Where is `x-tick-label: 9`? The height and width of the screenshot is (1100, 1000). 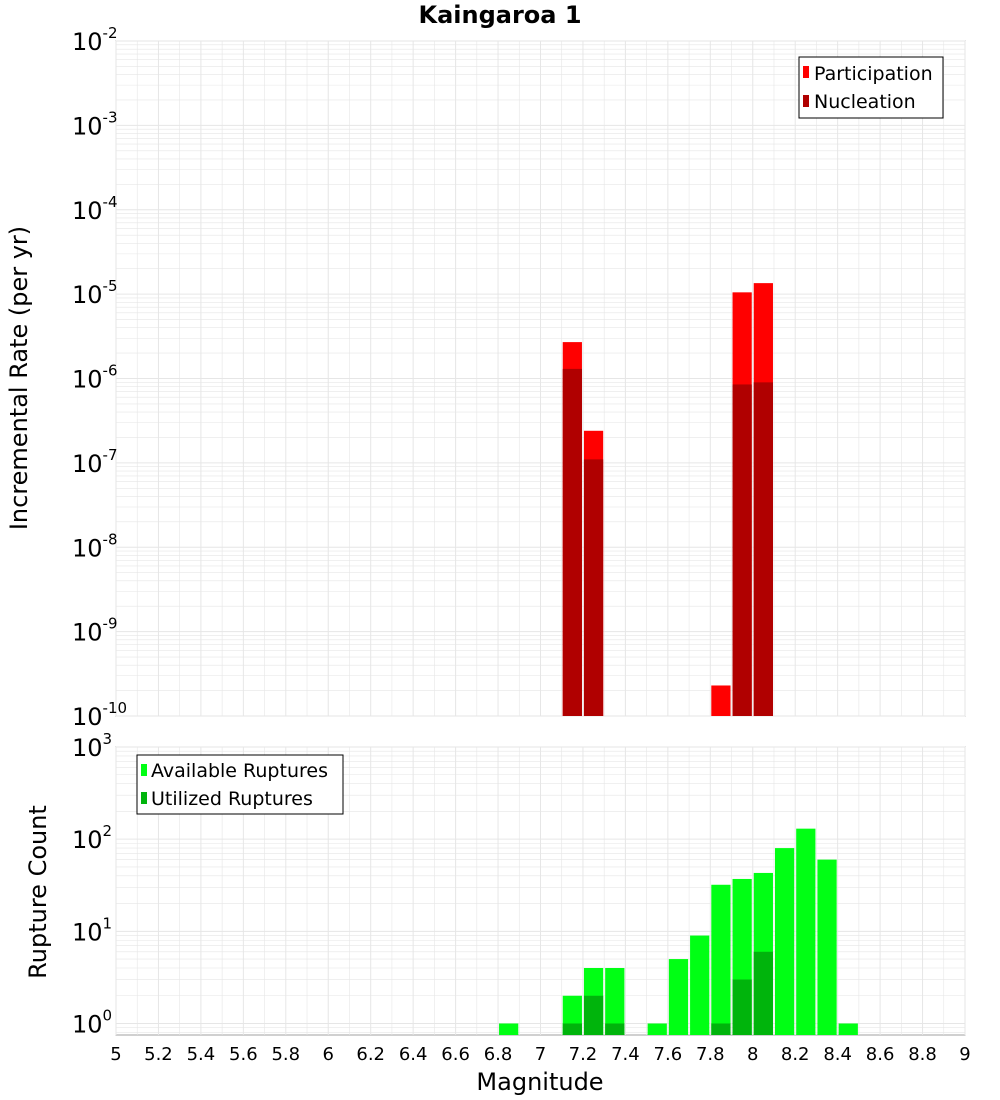 x-tick-label: 9 is located at coordinates (964, 1054).